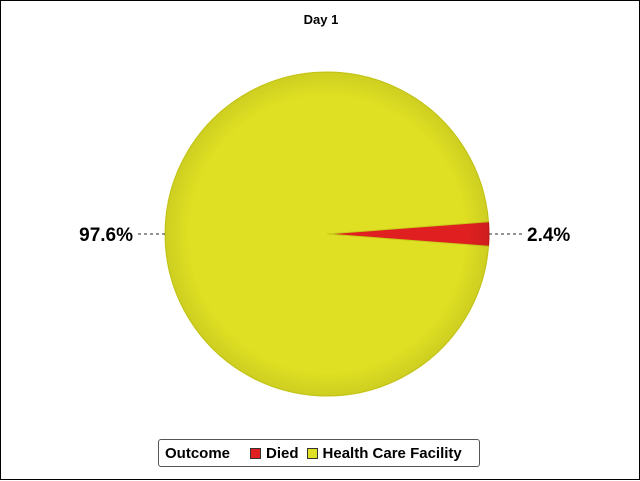 Image resolution: width=640 pixels, height=481 pixels. I want to click on legend: Outcome Died Health Care Facility, so click(319, 453).